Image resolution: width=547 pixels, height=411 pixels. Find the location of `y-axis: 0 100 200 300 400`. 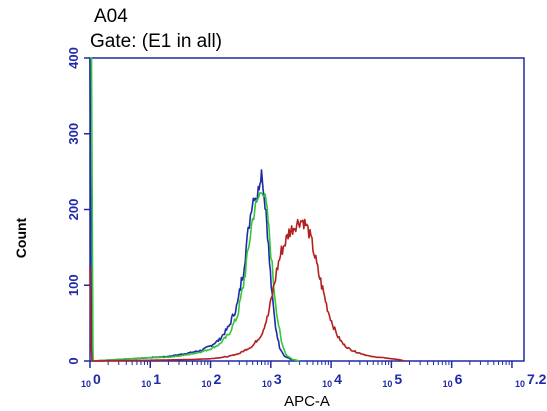

y-axis: 0 100 200 300 400 is located at coordinates (78, 206).